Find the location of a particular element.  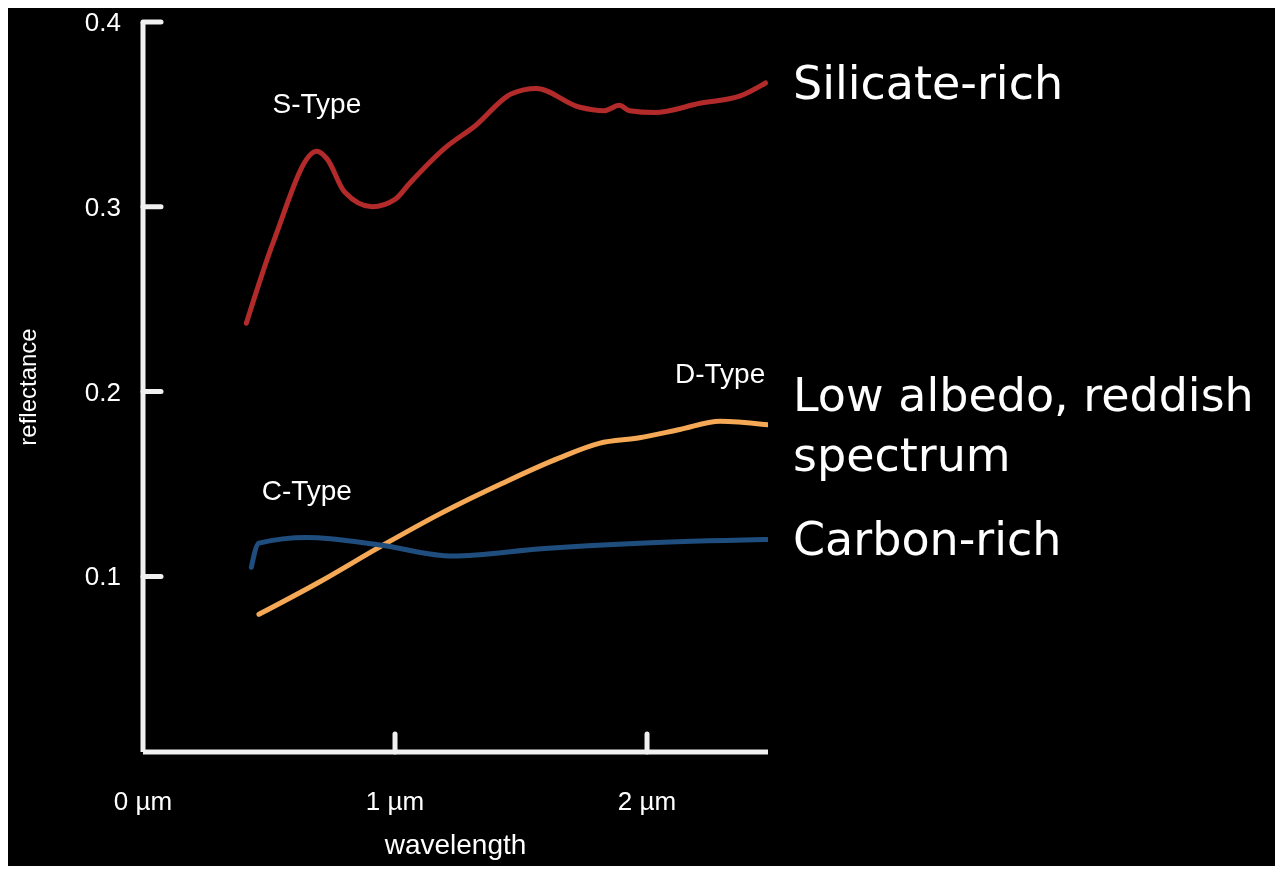

y-tick-label: 0.4 is located at coordinates (102, 22).